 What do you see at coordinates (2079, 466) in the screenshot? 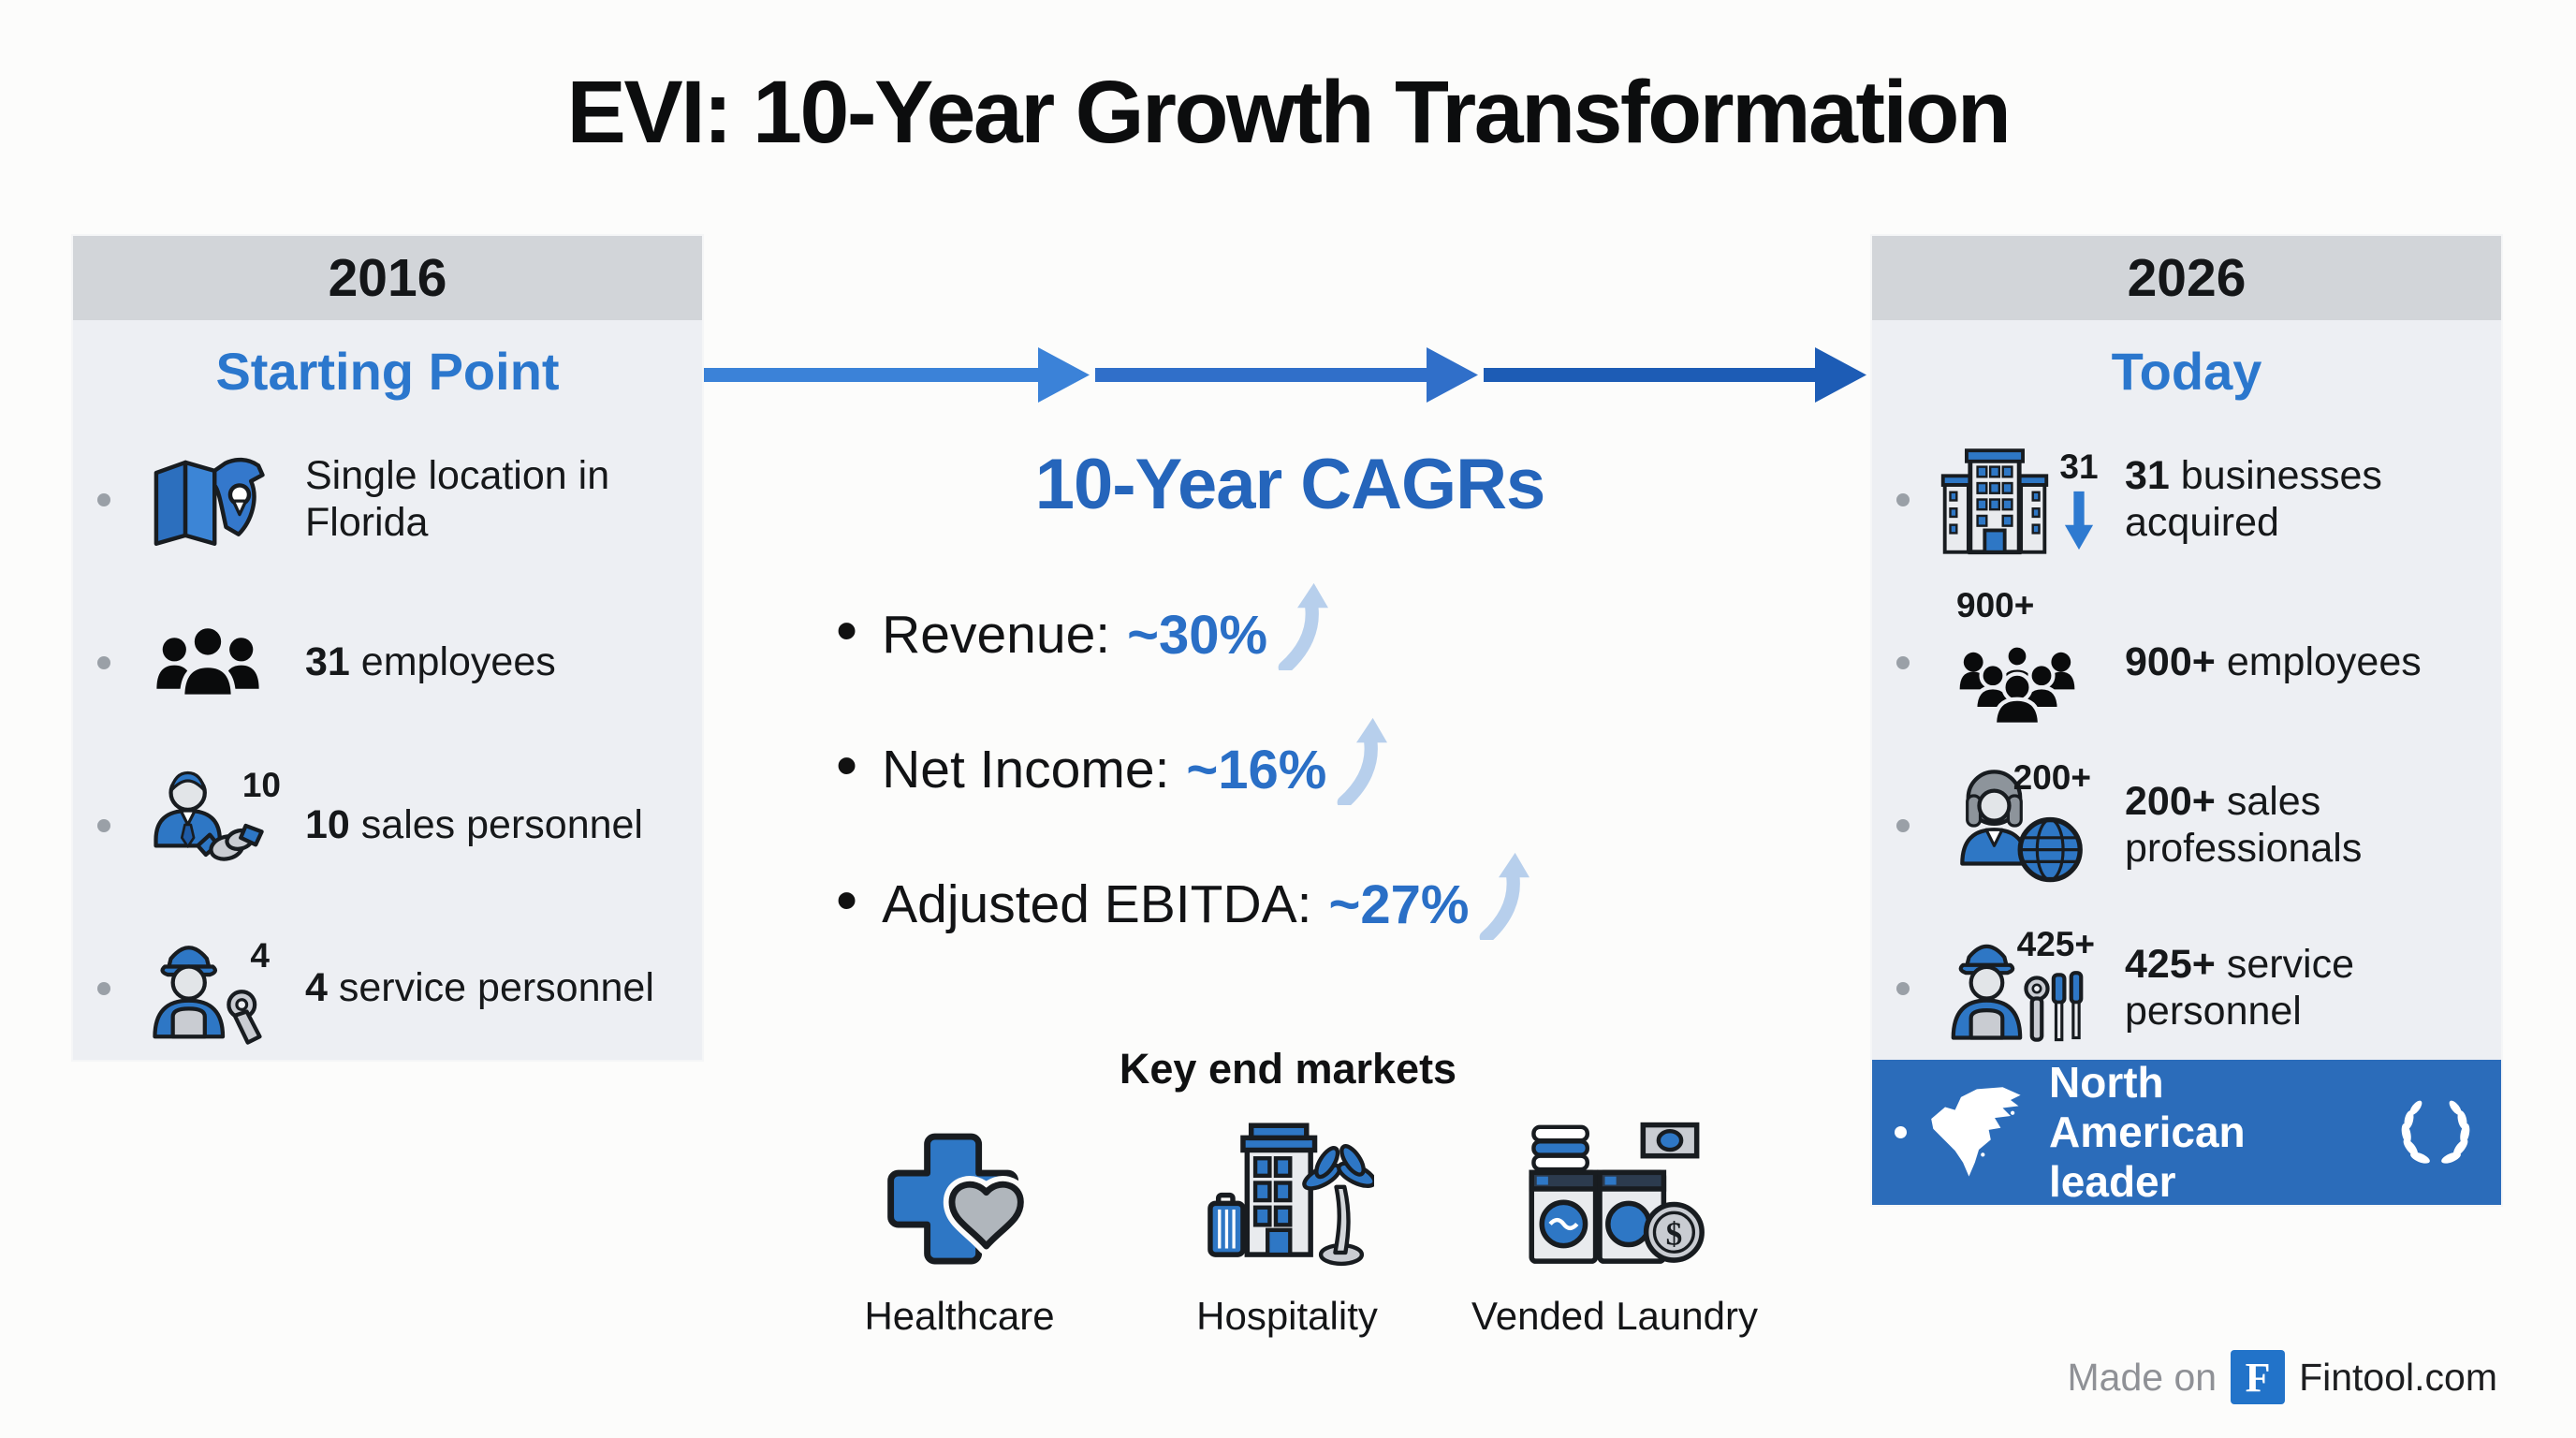
I see `count-badge: 31` at bounding box center [2079, 466].